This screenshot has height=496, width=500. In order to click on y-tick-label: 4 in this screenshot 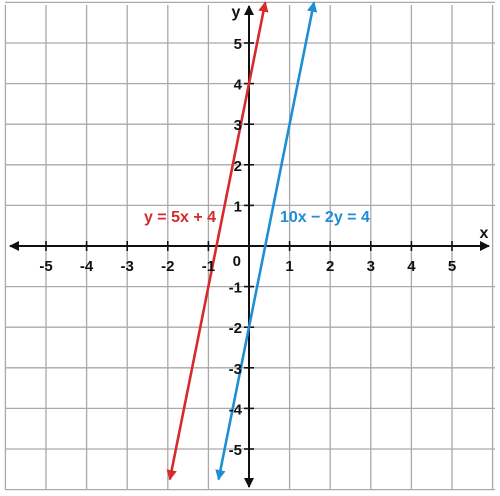, I will do `click(238, 85)`.